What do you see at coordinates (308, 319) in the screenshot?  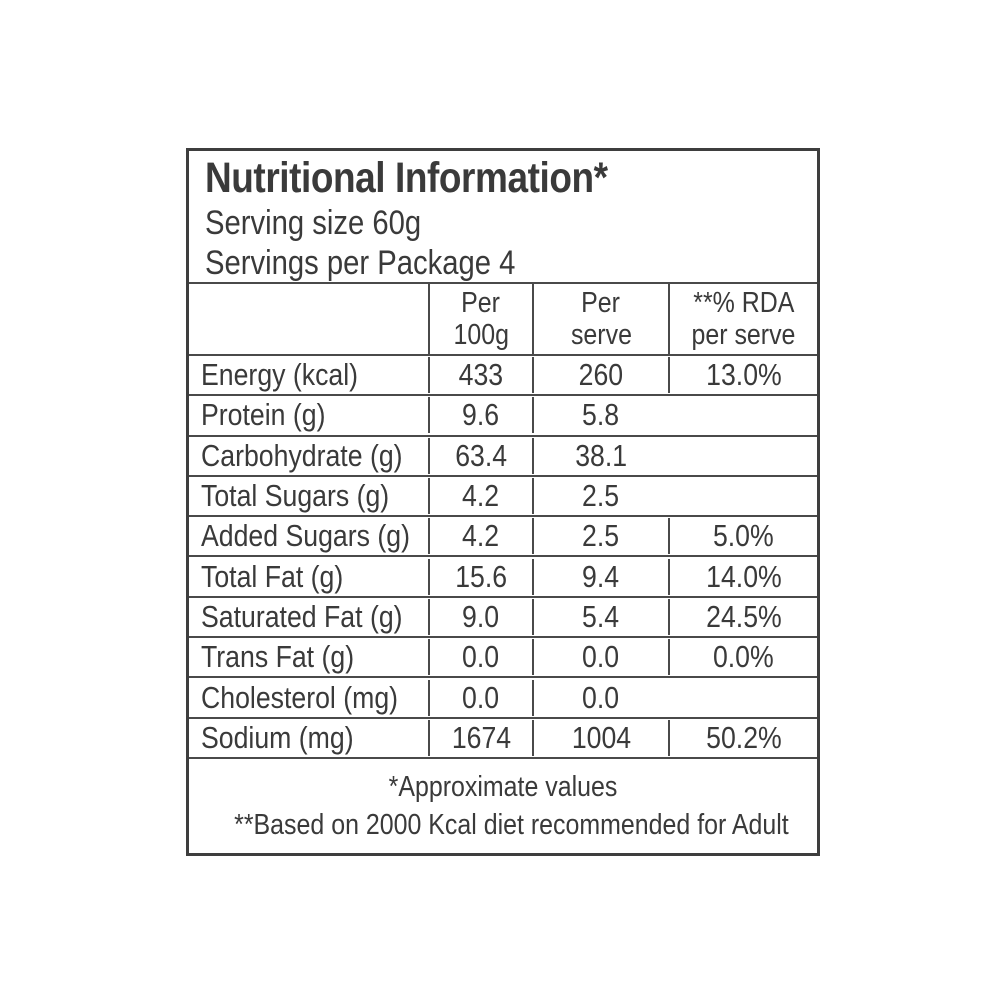 I see `column-header-nutrient` at bounding box center [308, 319].